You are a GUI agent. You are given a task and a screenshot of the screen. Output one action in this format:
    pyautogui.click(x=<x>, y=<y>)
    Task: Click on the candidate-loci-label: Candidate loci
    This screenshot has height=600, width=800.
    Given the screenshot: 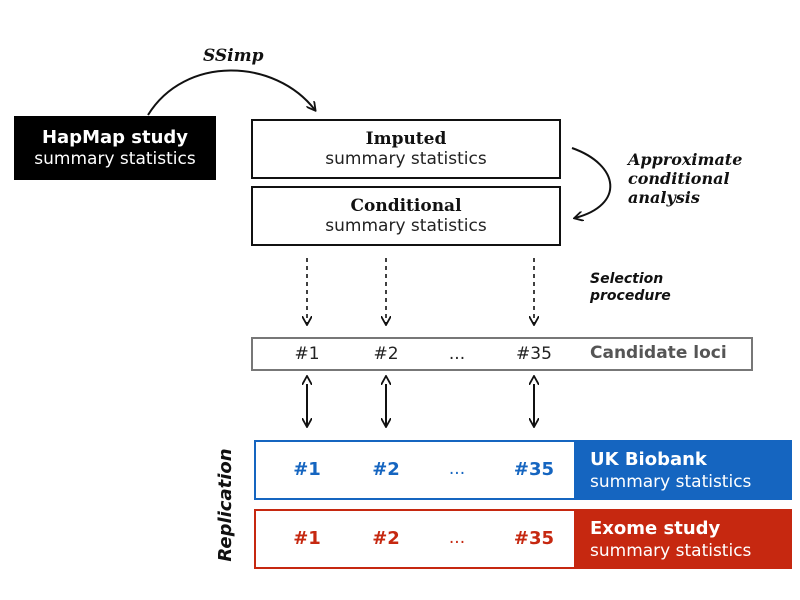 What is the action you would take?
    pyautogui.click(x=658, y=353)
    